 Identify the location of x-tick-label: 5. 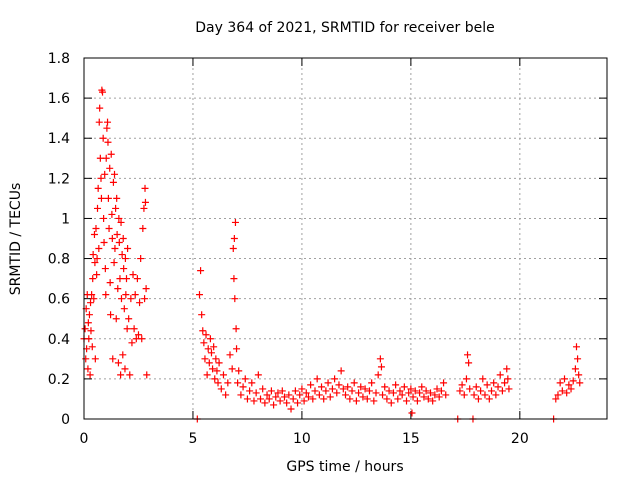
(192, 439).